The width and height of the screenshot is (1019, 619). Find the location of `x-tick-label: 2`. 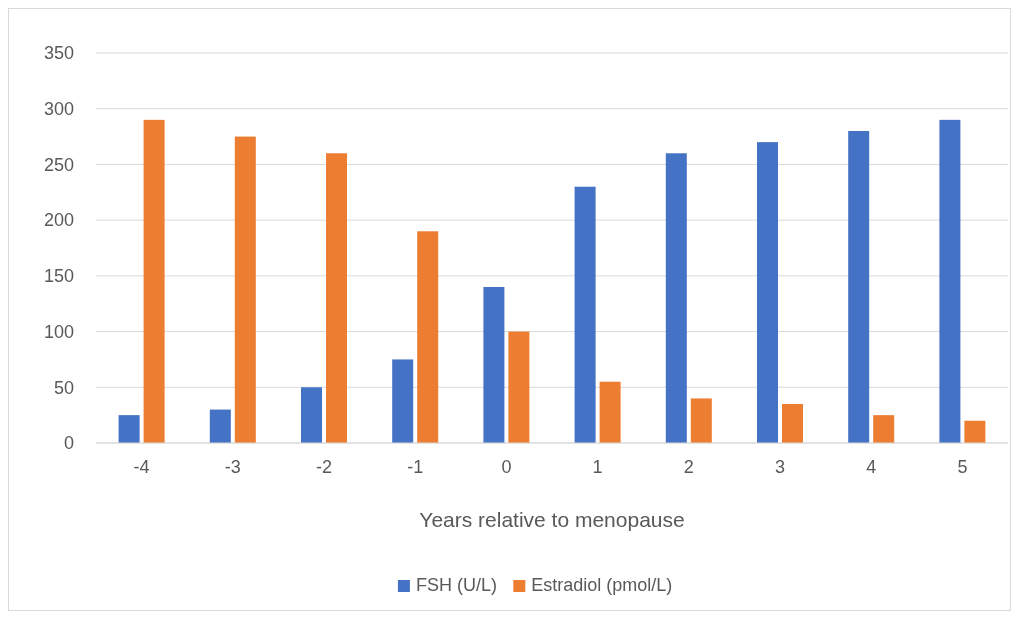

x-tick-label: 2 is located at coordinates (688, 467).